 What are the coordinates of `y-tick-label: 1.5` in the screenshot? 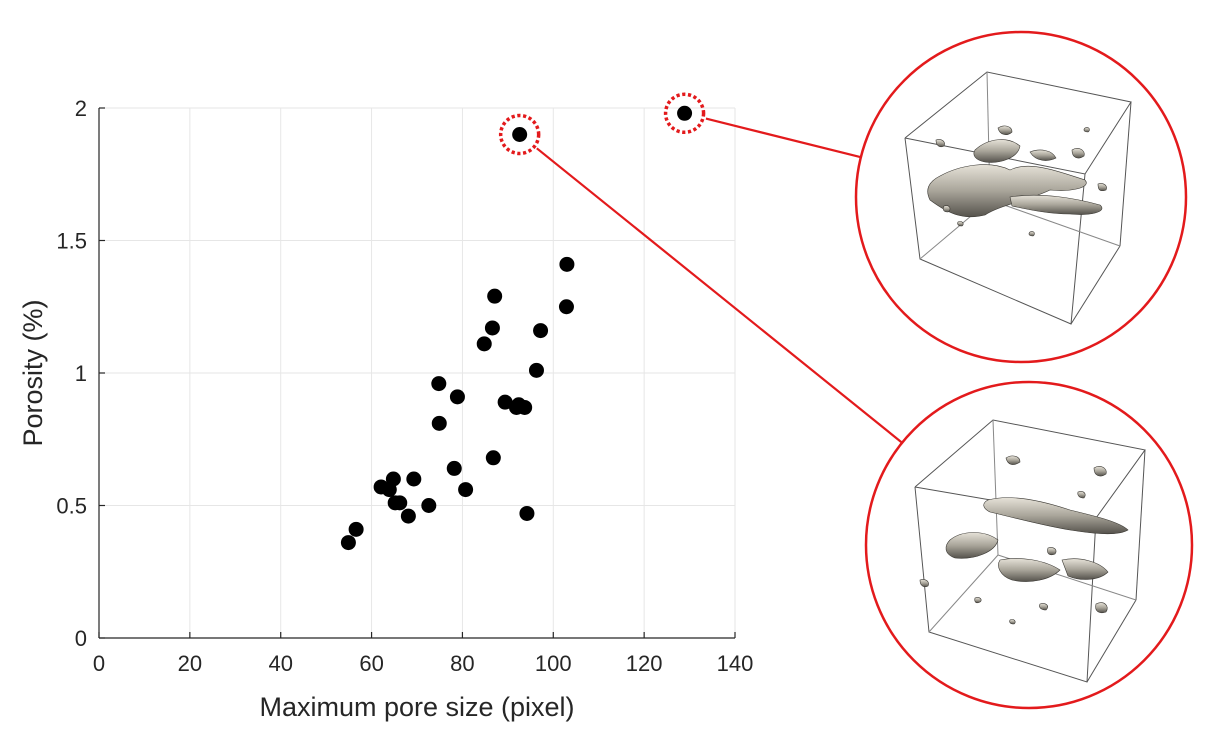 It's located at (71, 241).